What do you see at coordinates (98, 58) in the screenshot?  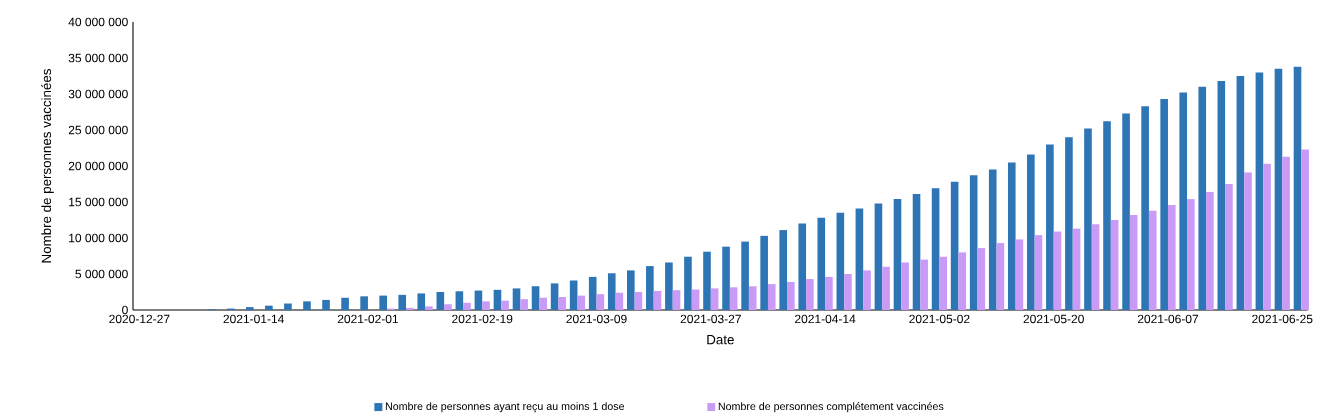 I see `y-tick-label: 35 000 000` at bounding box center [98, 58].